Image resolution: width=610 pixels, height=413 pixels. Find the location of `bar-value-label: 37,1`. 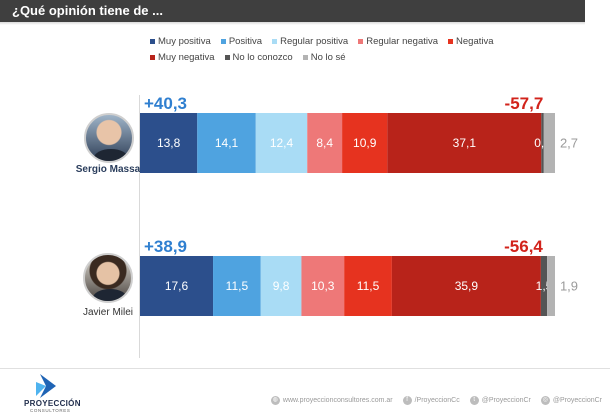

bar-value-label: 37,1 is located at coordinates (465, 143).